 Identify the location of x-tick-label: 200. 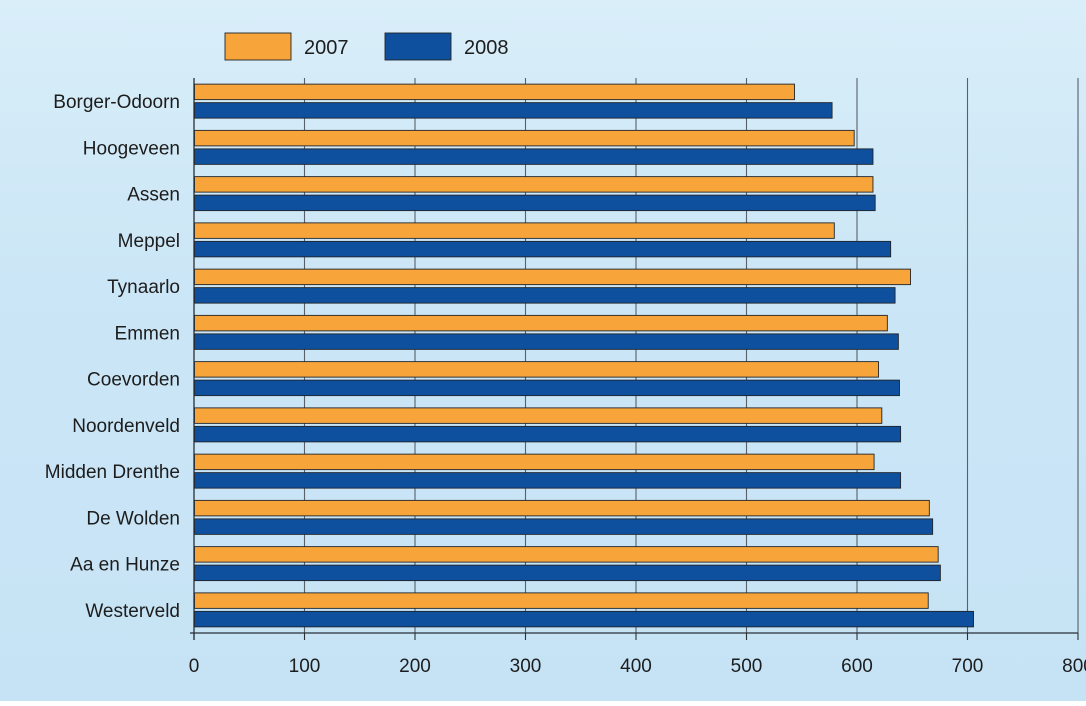
(415, 666).